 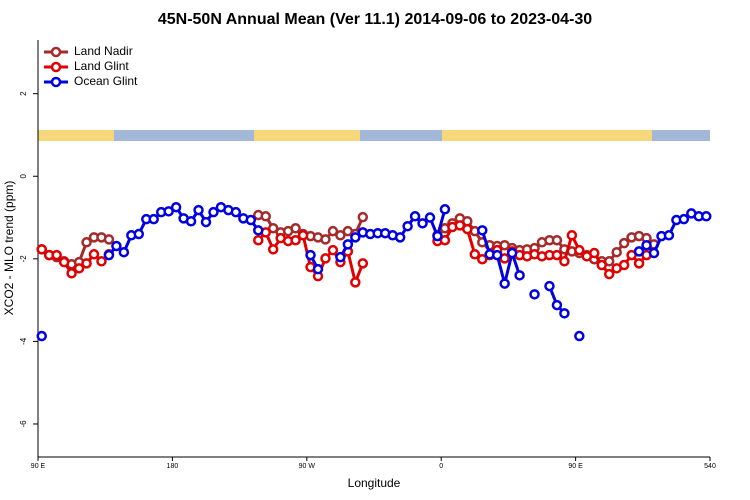 I want to click on x-tick-label: 90 W, so click(x=307, y=466).